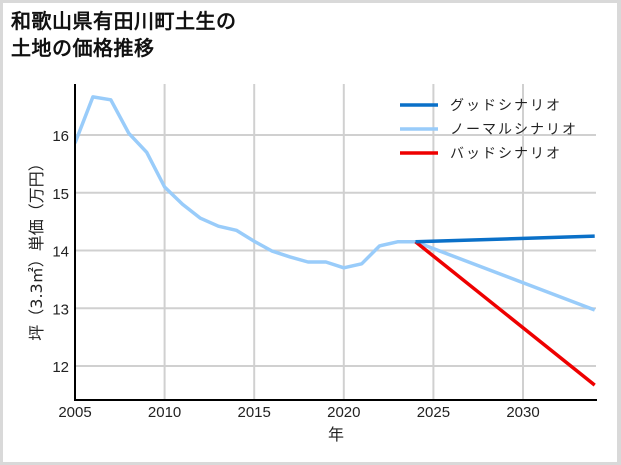  What do you see at coordinates (60, 309) in the screenshot?
I see `y-tick-label: 13` at bounding box center [60, 309].